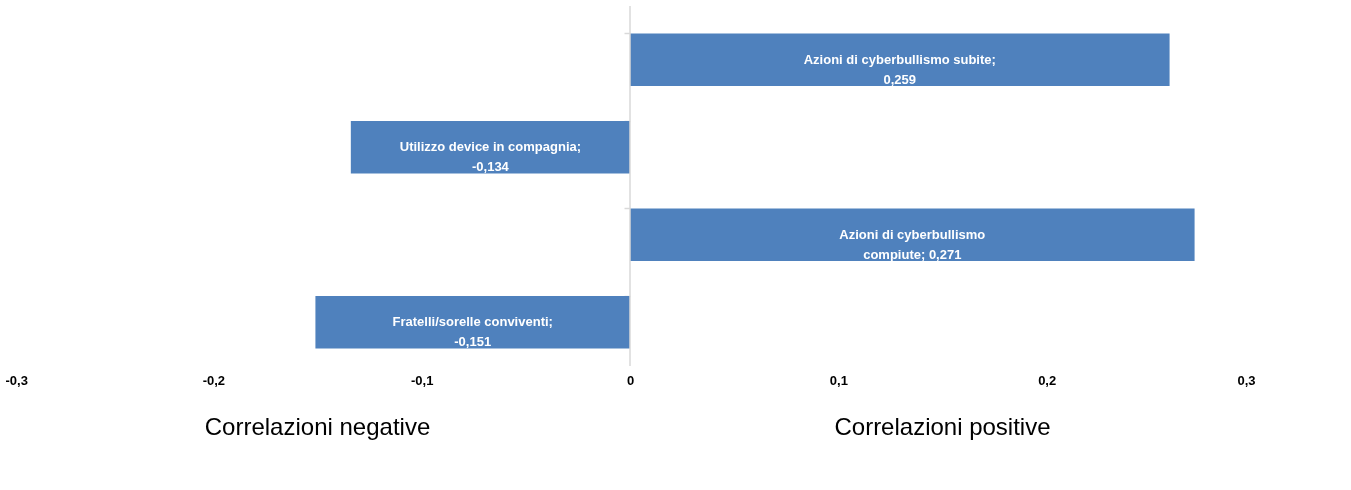 This screenshot has height=490, width=1351. What do you see at coordinates (1246, 380) in the screenshot?
I see `x-tick-label: 0,3` at bounding box center [1246, 380].